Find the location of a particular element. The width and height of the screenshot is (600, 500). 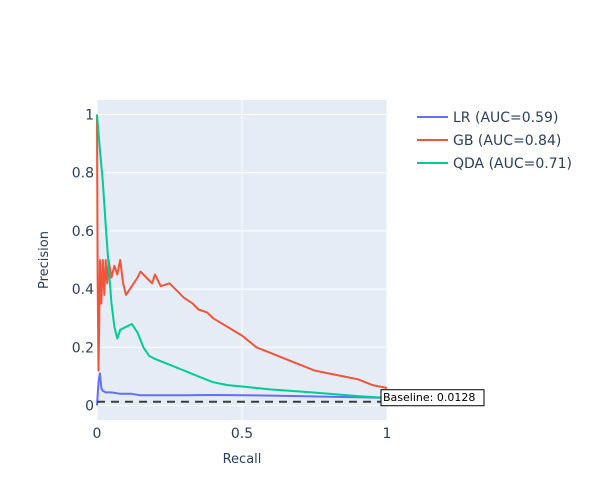

y-tick-label: 0.4 is located at coordinates (83, 290).